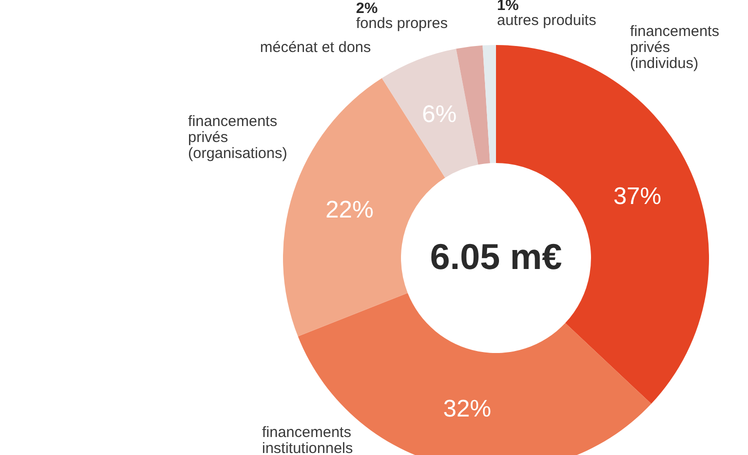  I want to click on slice-label: financements privés (individus), so click(675, 47).